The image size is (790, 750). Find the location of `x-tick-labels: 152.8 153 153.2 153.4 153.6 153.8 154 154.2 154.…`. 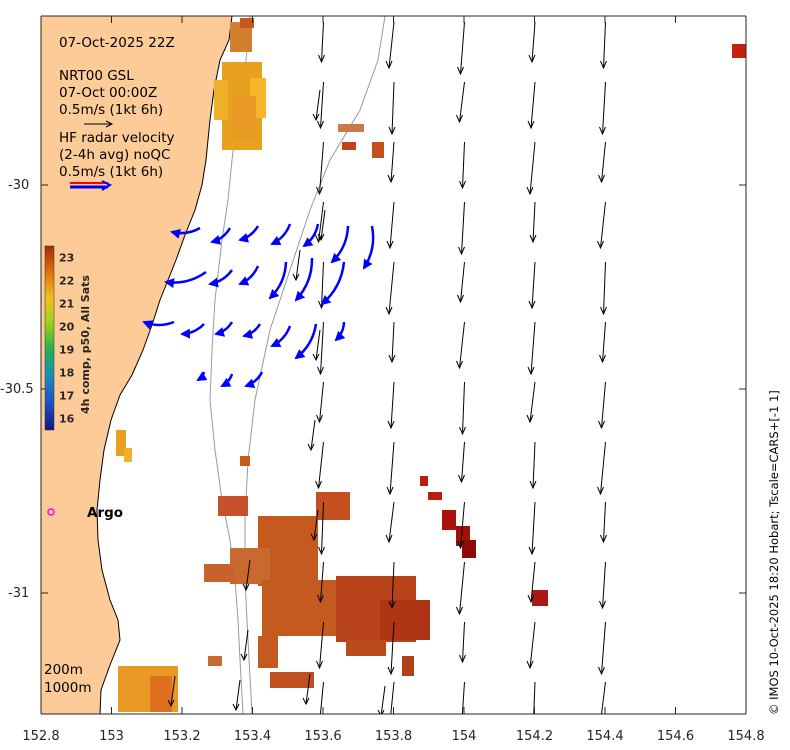

x-tick-labels: 152.8 153 153.2 153.4 153.6 153.8 154 154.2 154.… is located at coordinates (393, 736).